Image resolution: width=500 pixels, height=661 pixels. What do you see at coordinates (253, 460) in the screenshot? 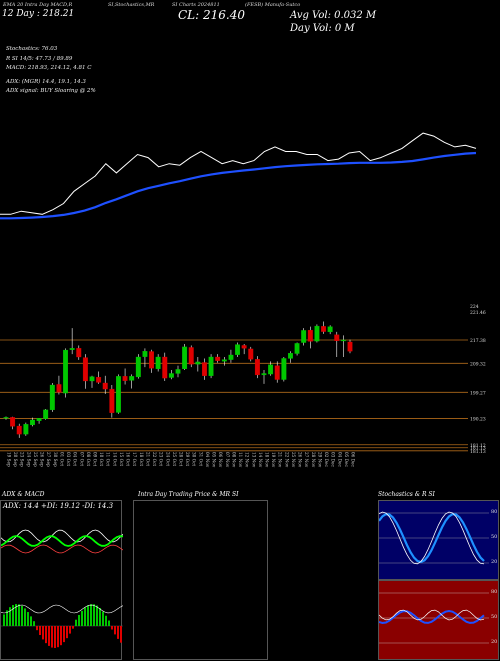
I see `x-axis-label: 13 Nov` at bounding box center [253, 460].